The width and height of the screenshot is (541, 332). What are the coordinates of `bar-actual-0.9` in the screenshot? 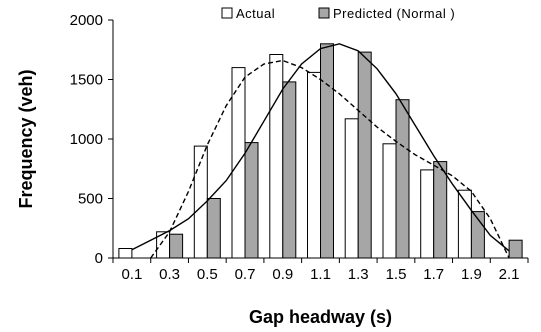 It's located at (276, 156).